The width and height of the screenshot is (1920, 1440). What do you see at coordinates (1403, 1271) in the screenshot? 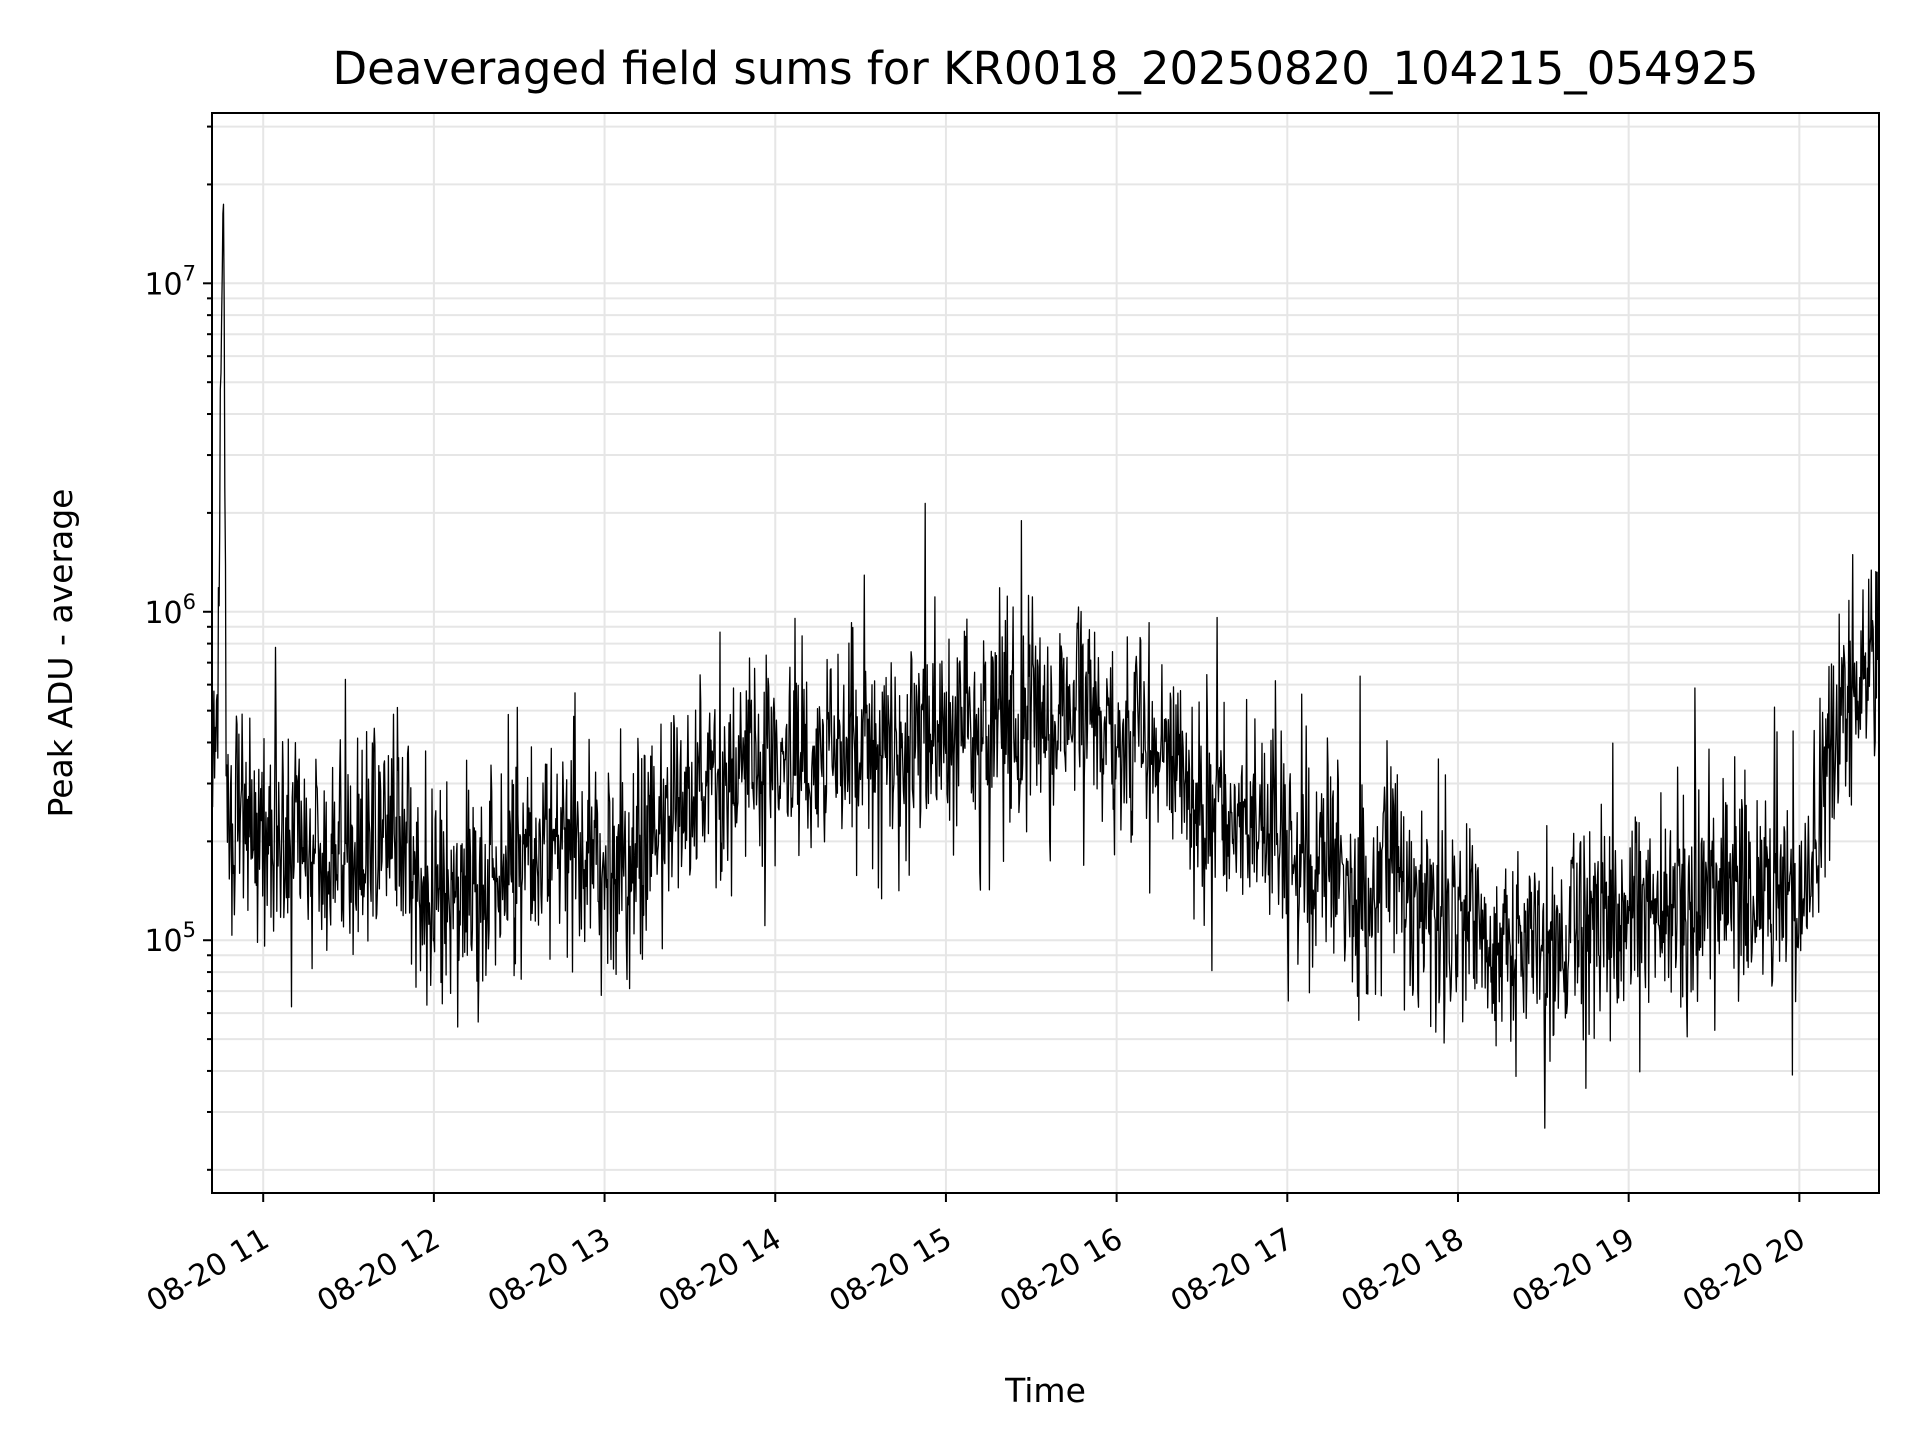
I see `x-tick-label: 08-20 18` at bounding box center [1403, 1271].